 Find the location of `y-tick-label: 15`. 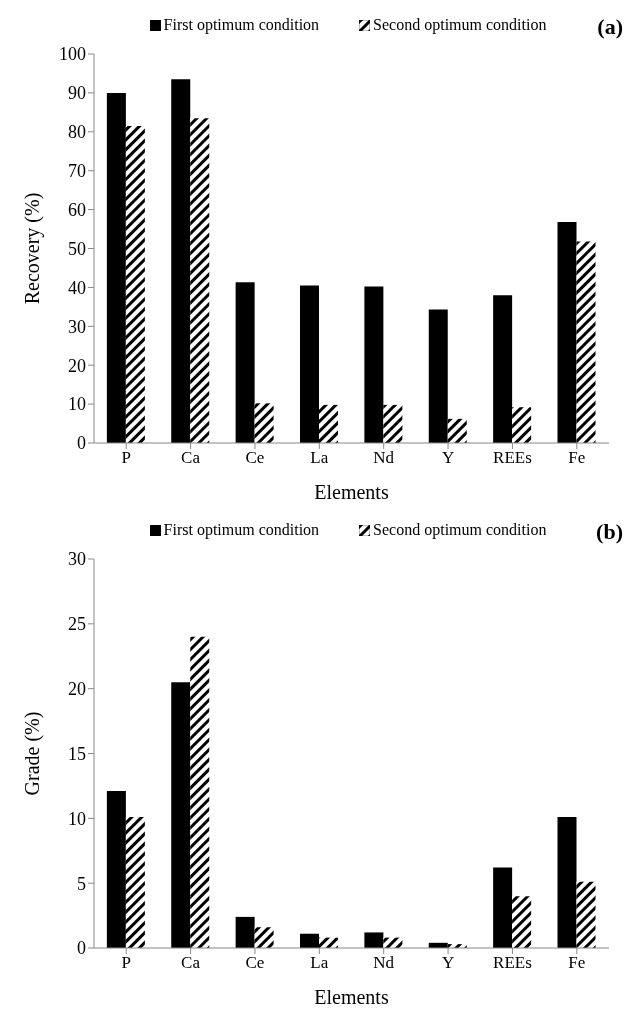

y-tick-label: 15 is located at coordinates (77, 753).